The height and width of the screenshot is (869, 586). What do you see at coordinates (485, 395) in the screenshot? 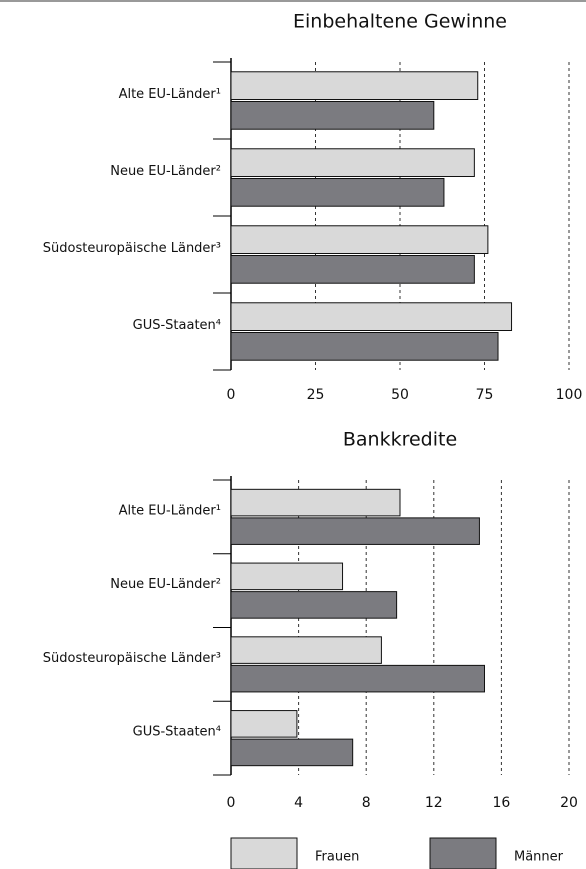
I see `x-tick-label: 75` at bounding box center [485, 395].